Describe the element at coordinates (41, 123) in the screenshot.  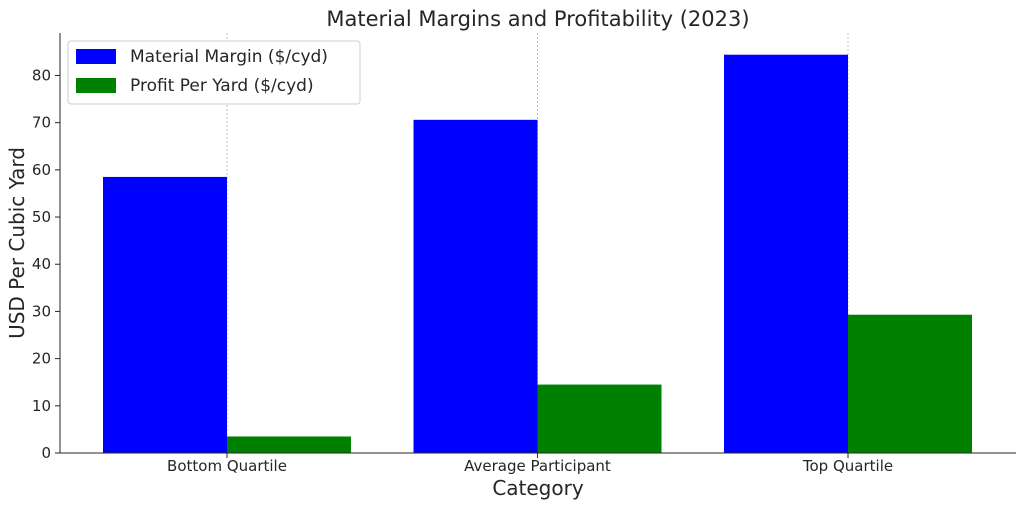
I see `y-tick-label: 70` at that location.